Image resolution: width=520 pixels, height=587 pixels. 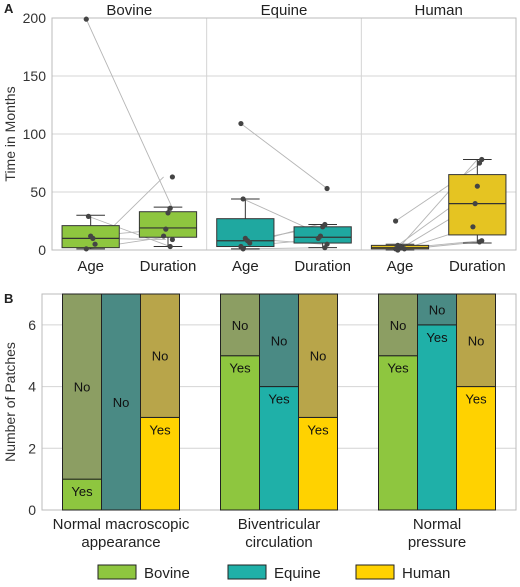 I want to click on facet-title: Bovine, so click(x=129, y=10).